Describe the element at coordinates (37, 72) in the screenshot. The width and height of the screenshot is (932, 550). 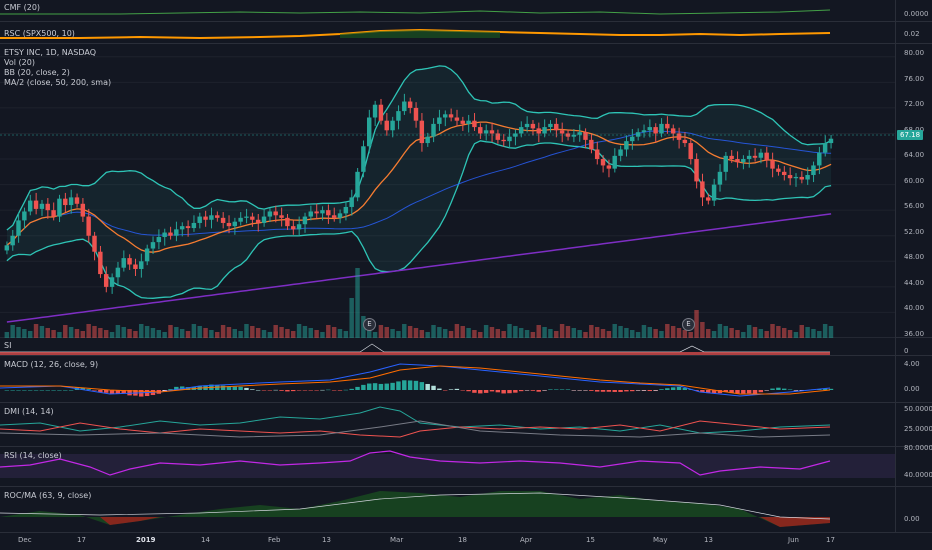
I see `overlay-label-bb: BB (20, close, 2)` at that location.